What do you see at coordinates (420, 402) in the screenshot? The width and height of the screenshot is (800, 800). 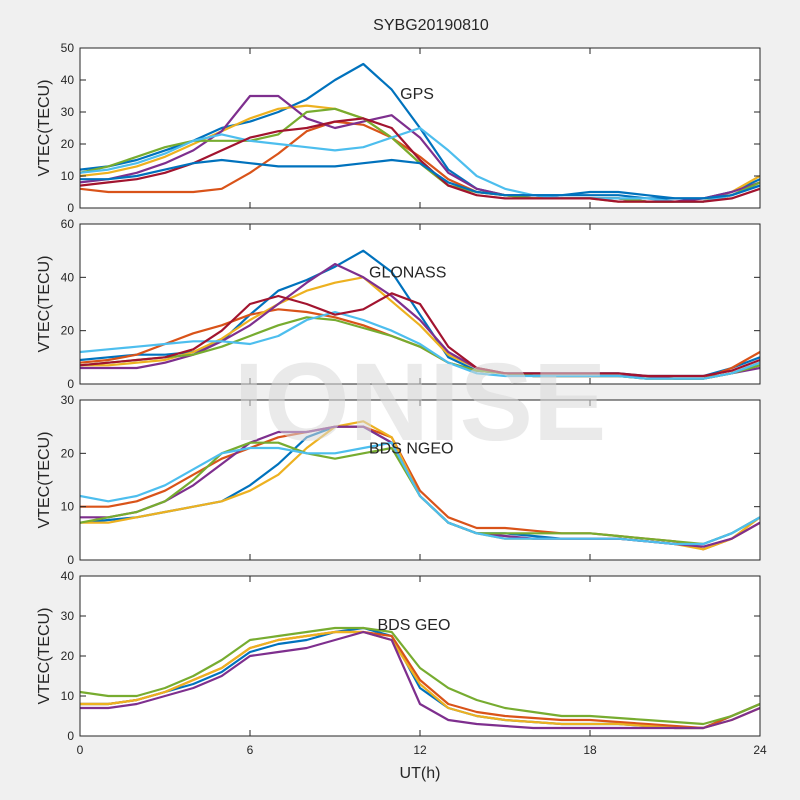 I see `watermark-text: IONISE` at bounding box center [420, 402].